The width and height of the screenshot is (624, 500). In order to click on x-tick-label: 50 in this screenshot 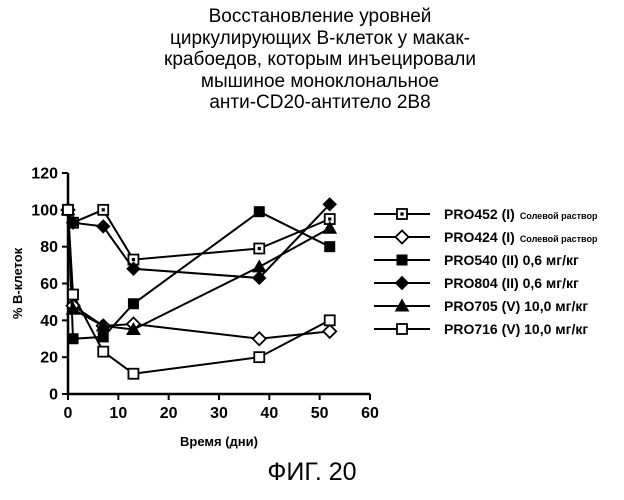, I will do `click(320, 413)`.